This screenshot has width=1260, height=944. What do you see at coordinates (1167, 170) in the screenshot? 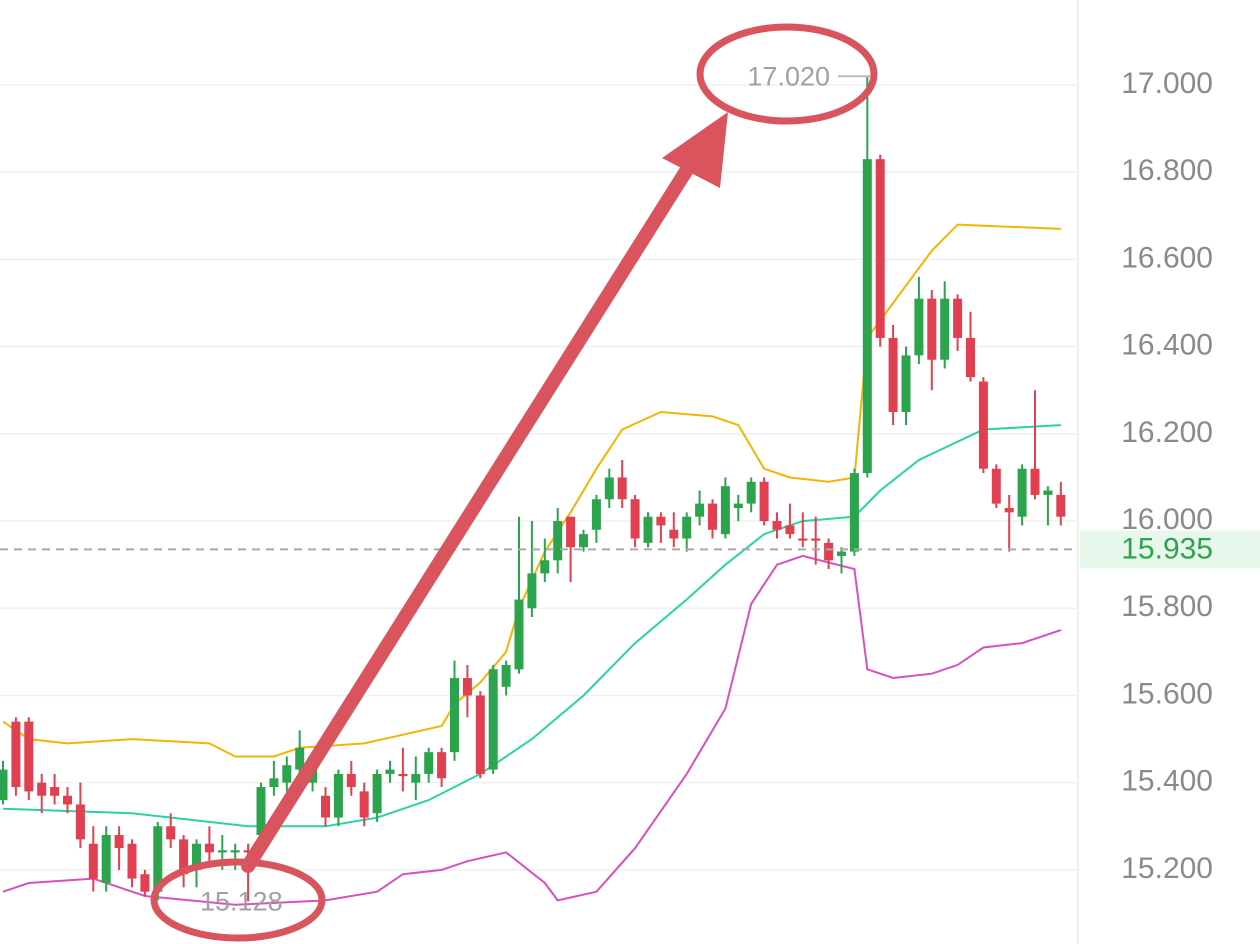
I see `y-tick-label: 16.800` at bounding box center [1167, 170].